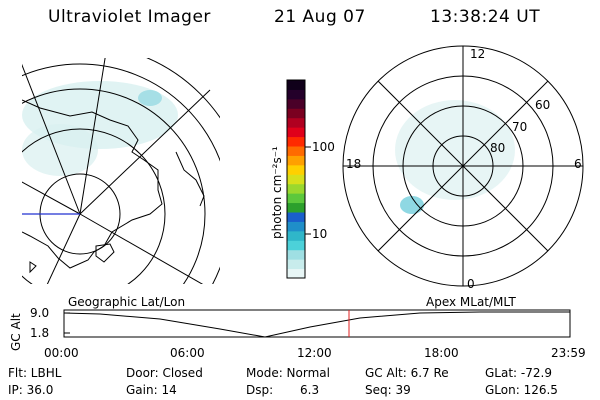 The height and width of the screenshot is (400, 600). Describe the element at coordinates (441, 353) in the screenshot. I see `timeline-x-tick-3: 18:00` at that location.